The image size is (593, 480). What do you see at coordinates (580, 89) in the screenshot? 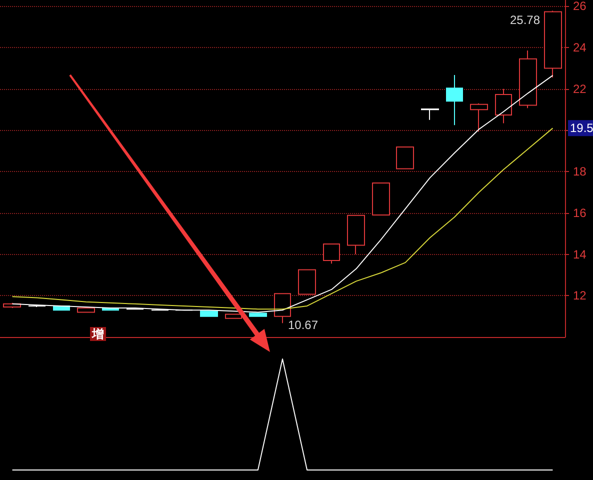
I see `y-tick-label: 22` at bounding box center [580, 89].